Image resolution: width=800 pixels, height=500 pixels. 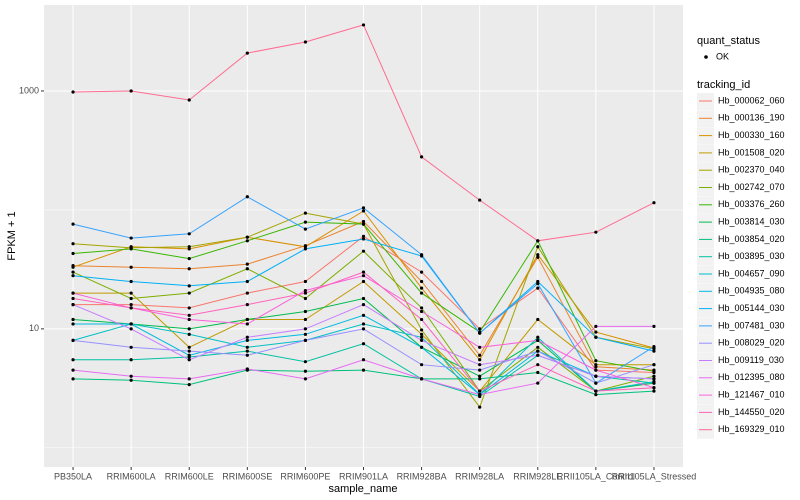 What do you see at coordinates (29, 90) in the screenshot?
I see `y-tick-label: 1000` at bounding box center [29, 90].